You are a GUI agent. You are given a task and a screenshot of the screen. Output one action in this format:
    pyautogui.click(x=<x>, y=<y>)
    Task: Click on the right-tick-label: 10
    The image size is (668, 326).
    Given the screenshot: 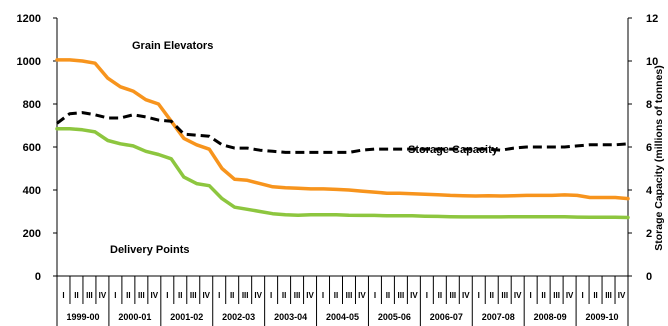 What is the action you would take?
    pyautogui.click(x=652, y=62)
    